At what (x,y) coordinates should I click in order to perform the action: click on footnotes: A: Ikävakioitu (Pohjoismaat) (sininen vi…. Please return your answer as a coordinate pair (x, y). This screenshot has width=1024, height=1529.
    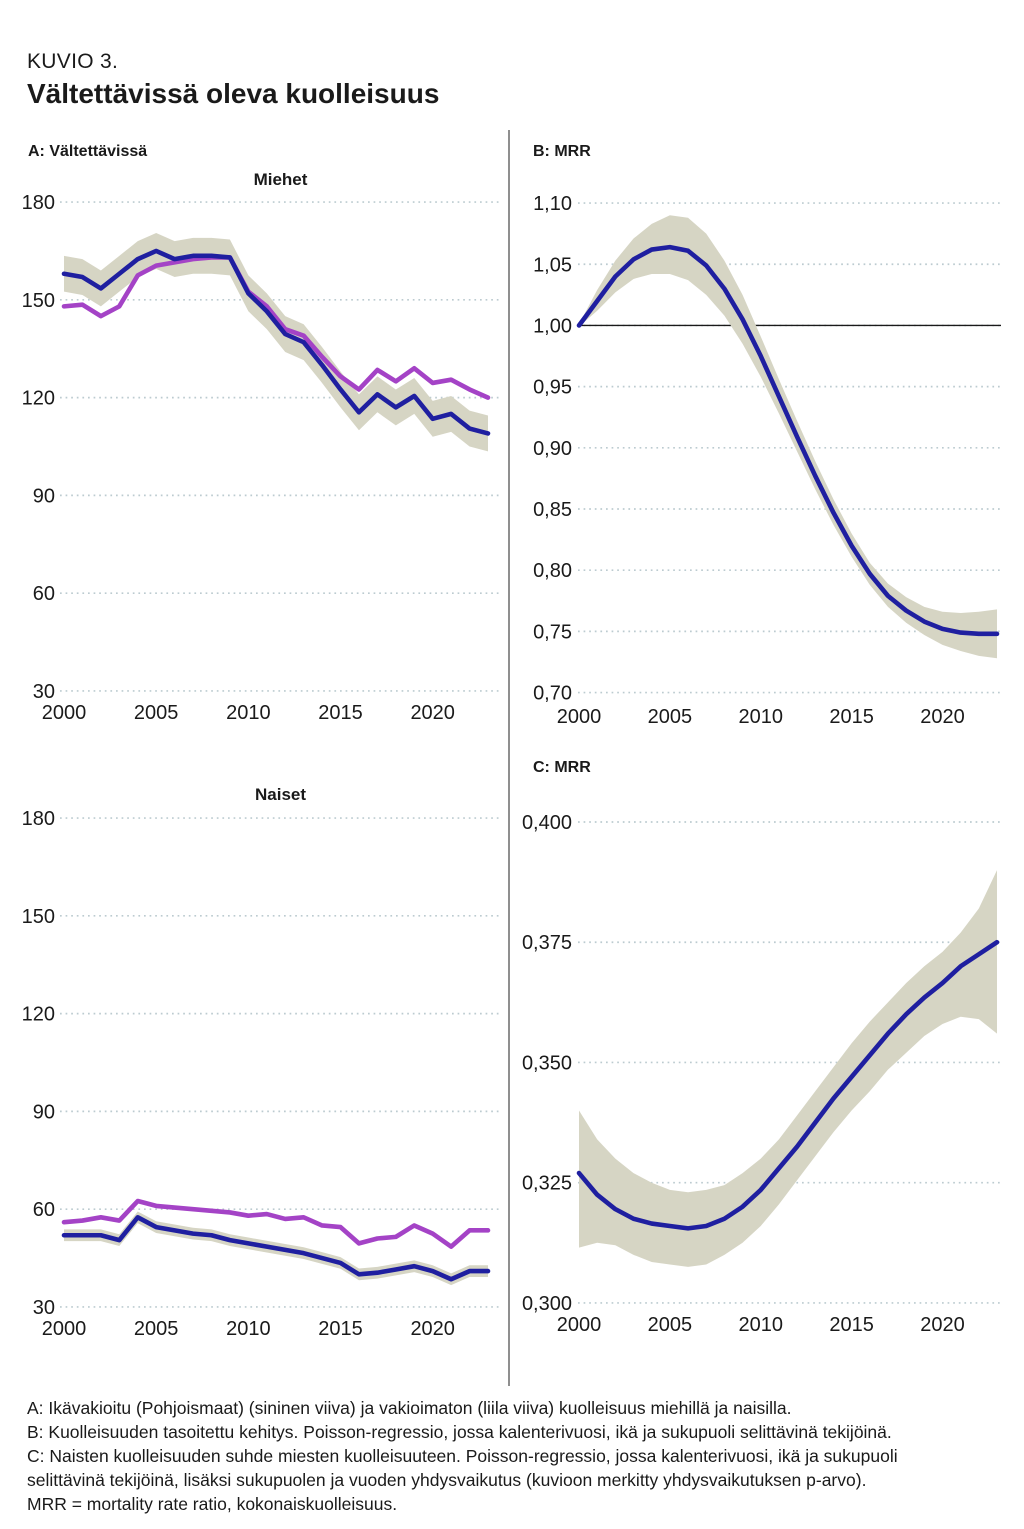
    Looking at the image, I should click on (502, 1456).